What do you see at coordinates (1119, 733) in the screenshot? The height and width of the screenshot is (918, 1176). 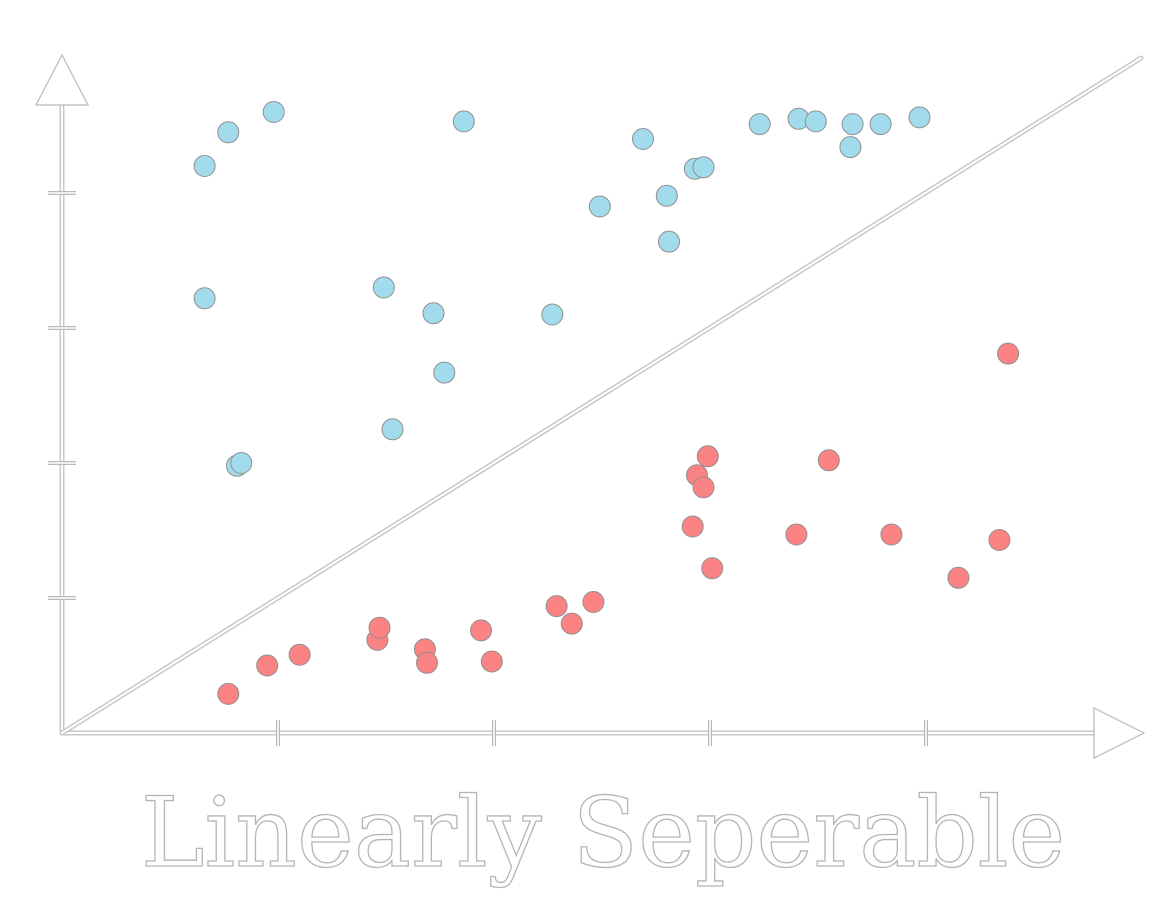 I see `x-axis-arrow-icon` at bounding box center [1119, 733].